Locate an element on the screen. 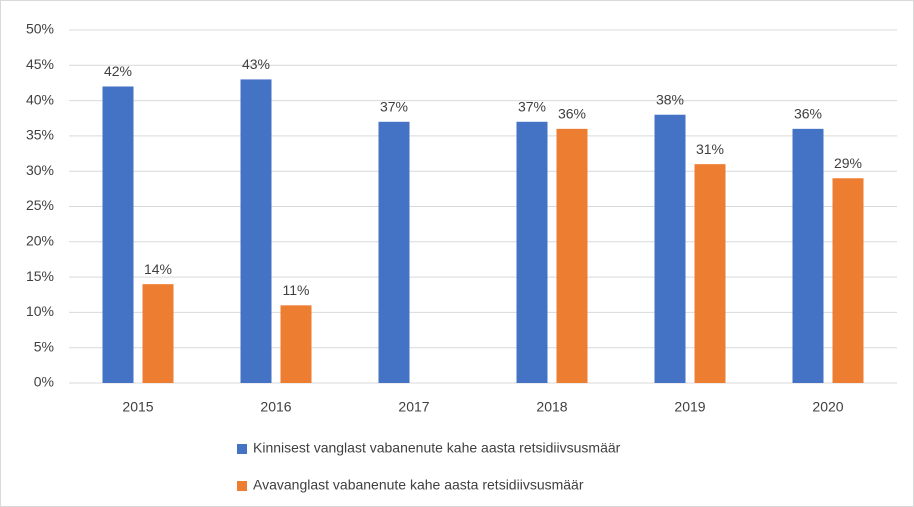 Image resolution: width=914 pixels, height=507 pixels. y-tick-label: 0% is located at coordinates (44, 382).